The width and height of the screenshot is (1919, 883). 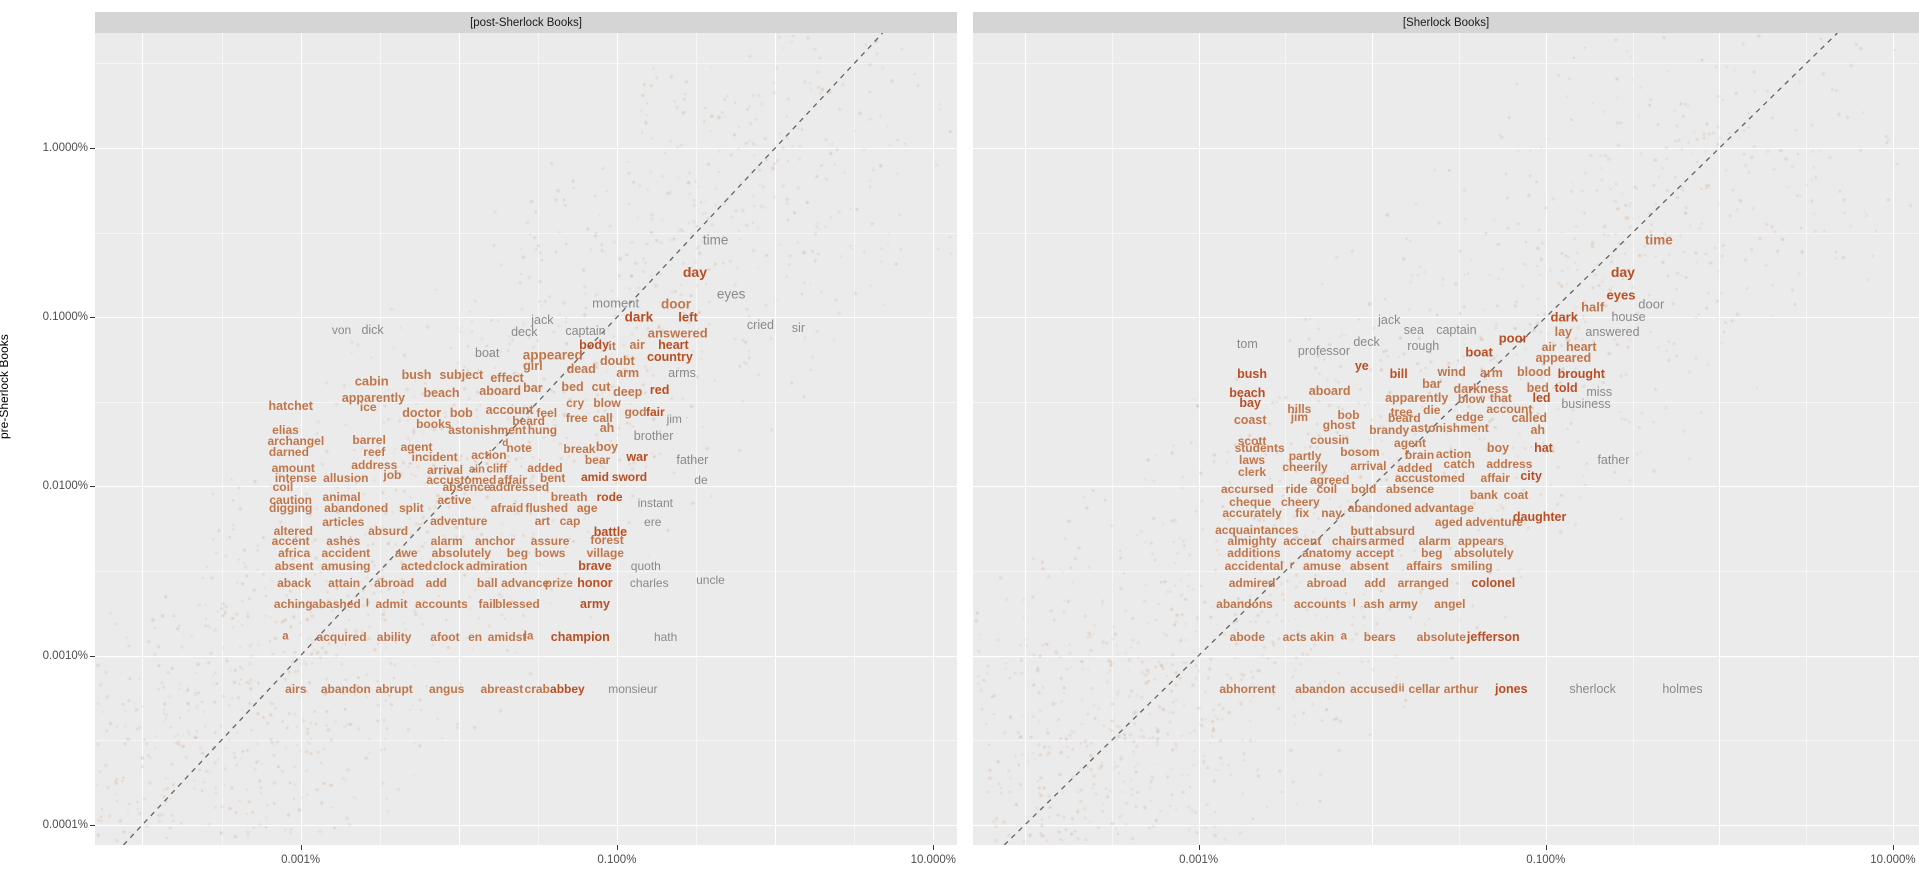 What do you see at coordinates (1453, 453) in the screenshot?
I see `word-label: action` at bounding box center [1453, 453].